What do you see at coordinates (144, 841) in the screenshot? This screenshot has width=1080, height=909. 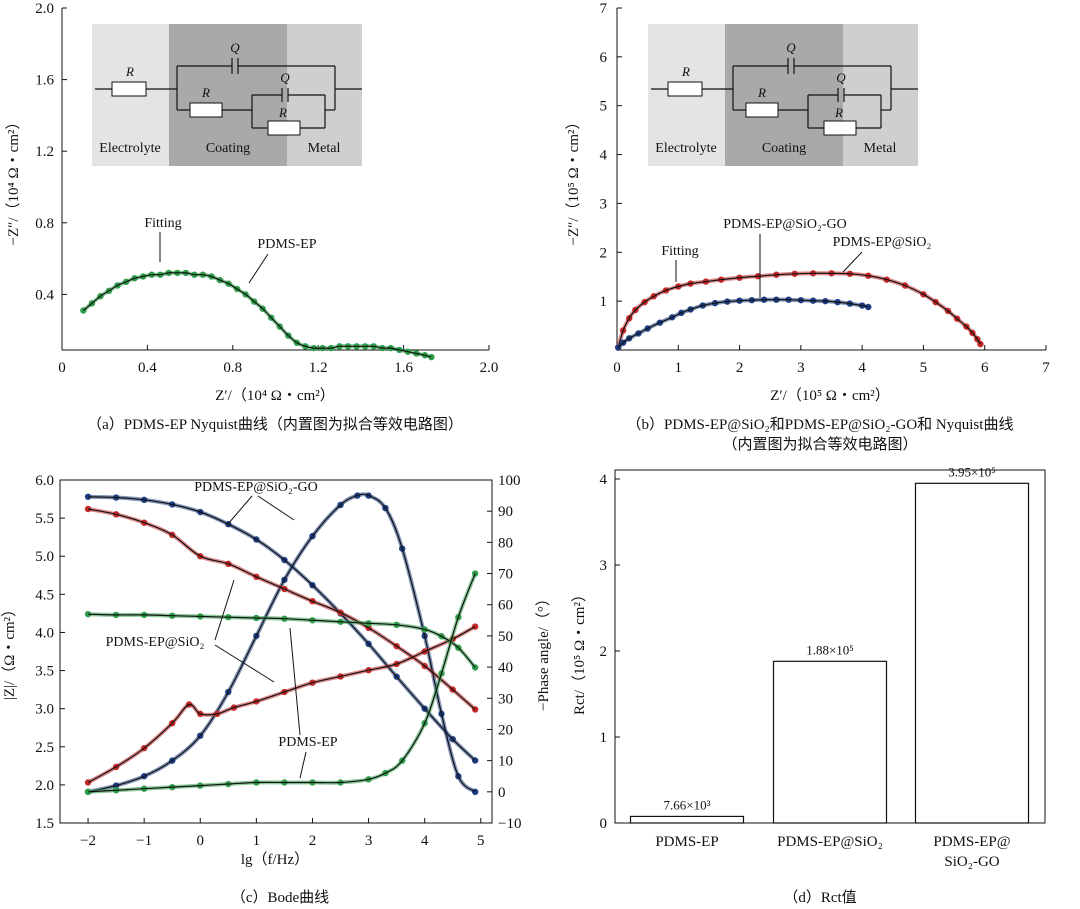 I see `panel-c-xtick-label-1: −1` at bounding box center [144, 841].